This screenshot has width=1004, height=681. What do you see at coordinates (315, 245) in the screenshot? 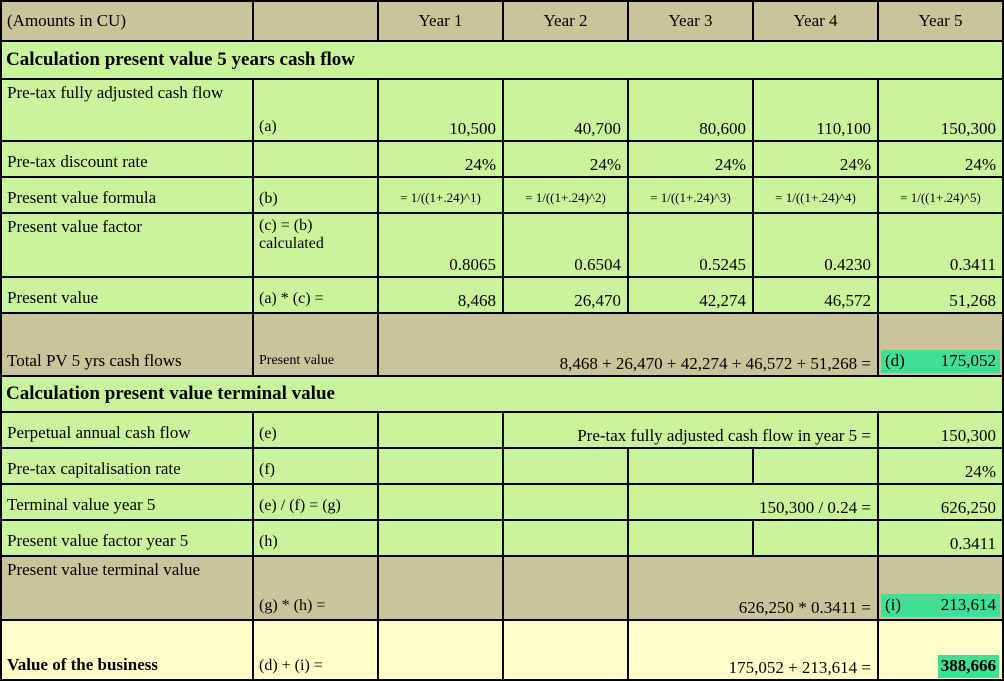
I see `ref-cell: (c) = (b) calculated` at bounding box center [315, 245].